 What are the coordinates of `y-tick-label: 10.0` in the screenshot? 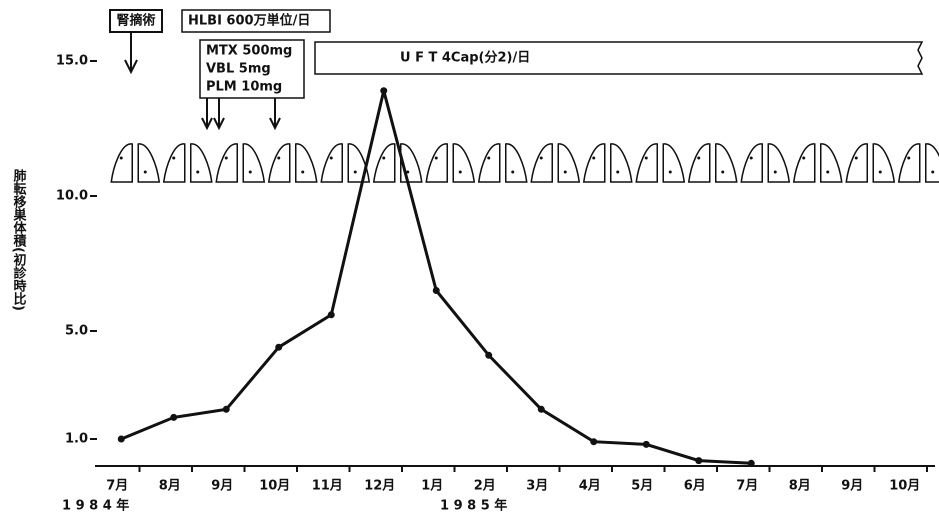 It's located at (72, 196).